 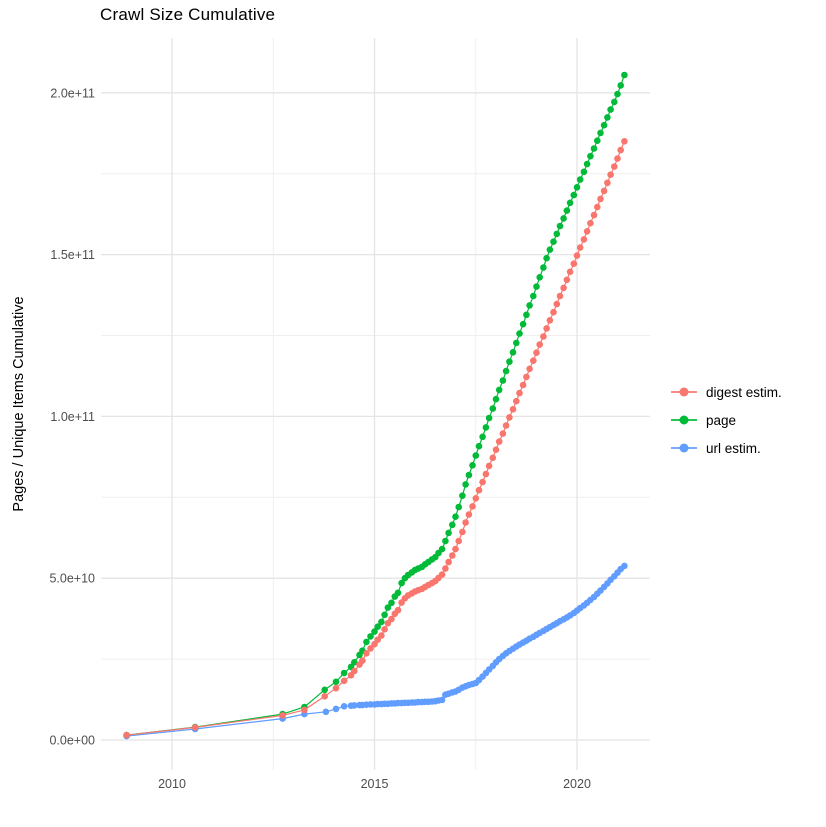 What do you see at coordinates (744, 392) in the screenshot?
I see `legend-label: digest estim.` at bounding box center [744, 392].